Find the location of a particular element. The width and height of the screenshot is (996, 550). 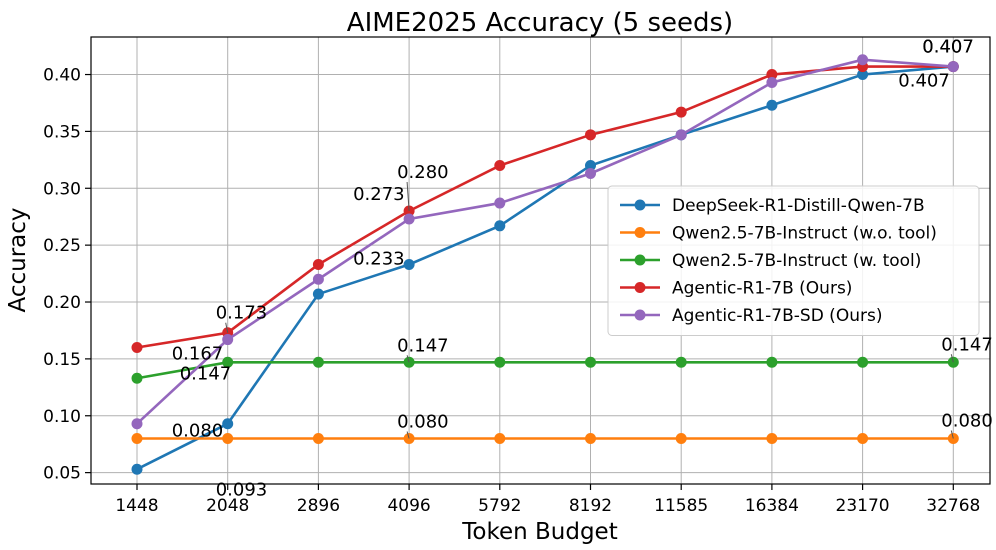

y-tick-label: 0.25 is located at coordinates (62, 246).